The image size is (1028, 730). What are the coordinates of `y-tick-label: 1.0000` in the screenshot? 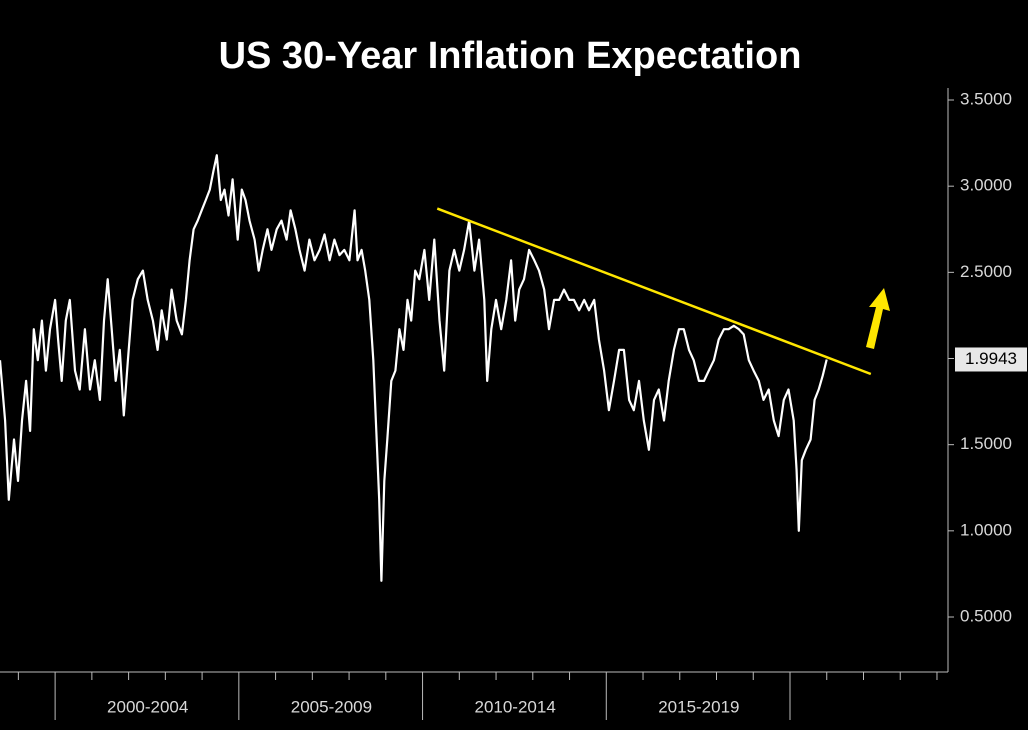 It's located at (986, 529).